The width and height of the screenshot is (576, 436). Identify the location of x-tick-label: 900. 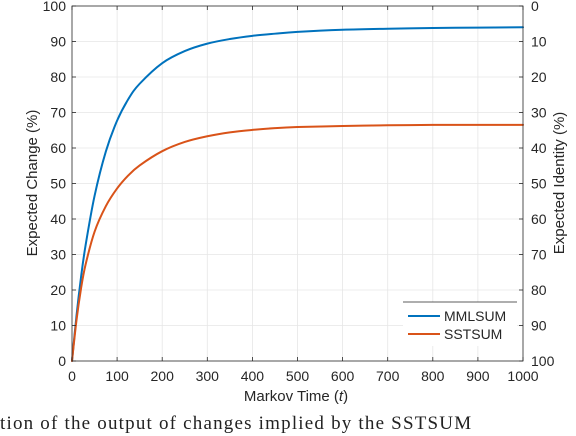
(478, 376).